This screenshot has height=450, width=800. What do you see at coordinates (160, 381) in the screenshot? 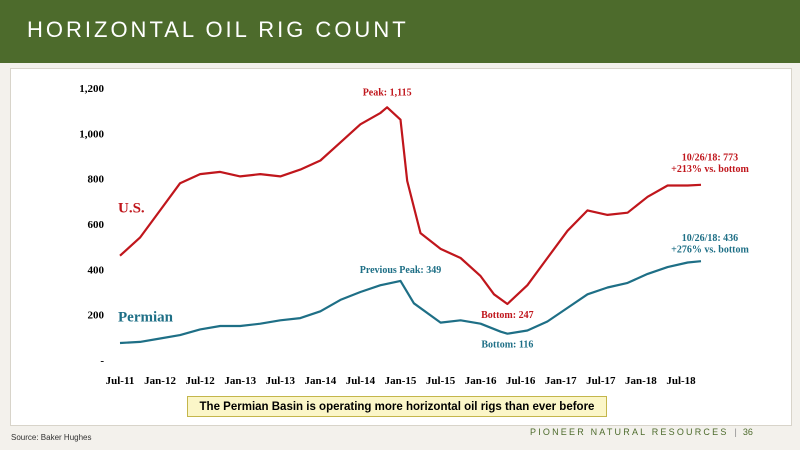
I see `x-tick-label: Jan-12` at bounding box center [160, 381].